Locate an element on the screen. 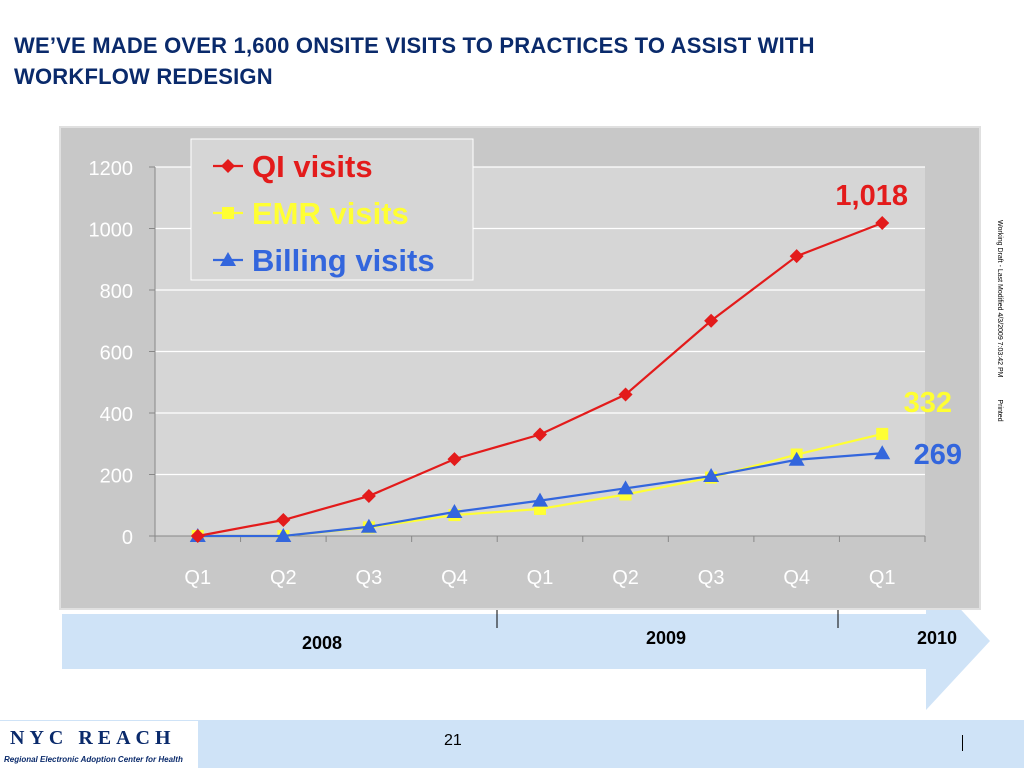 This screenshot has width=1024, height=769. legend-box is located at coordinates (332, 209).